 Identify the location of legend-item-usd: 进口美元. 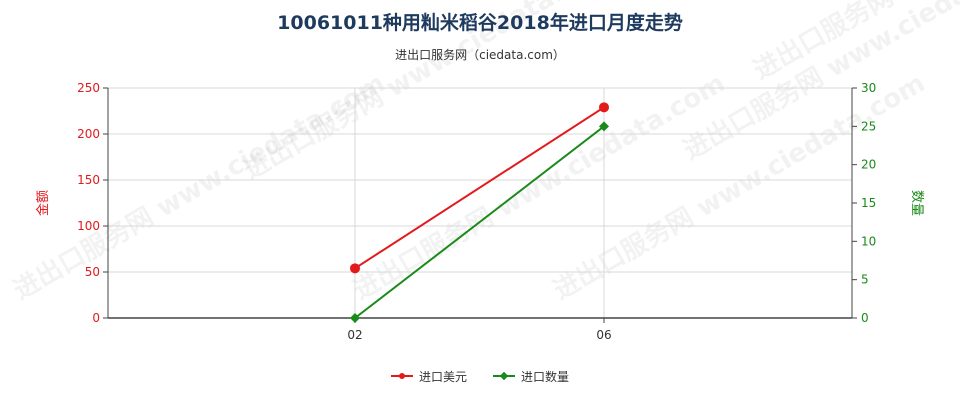
(428, 376).